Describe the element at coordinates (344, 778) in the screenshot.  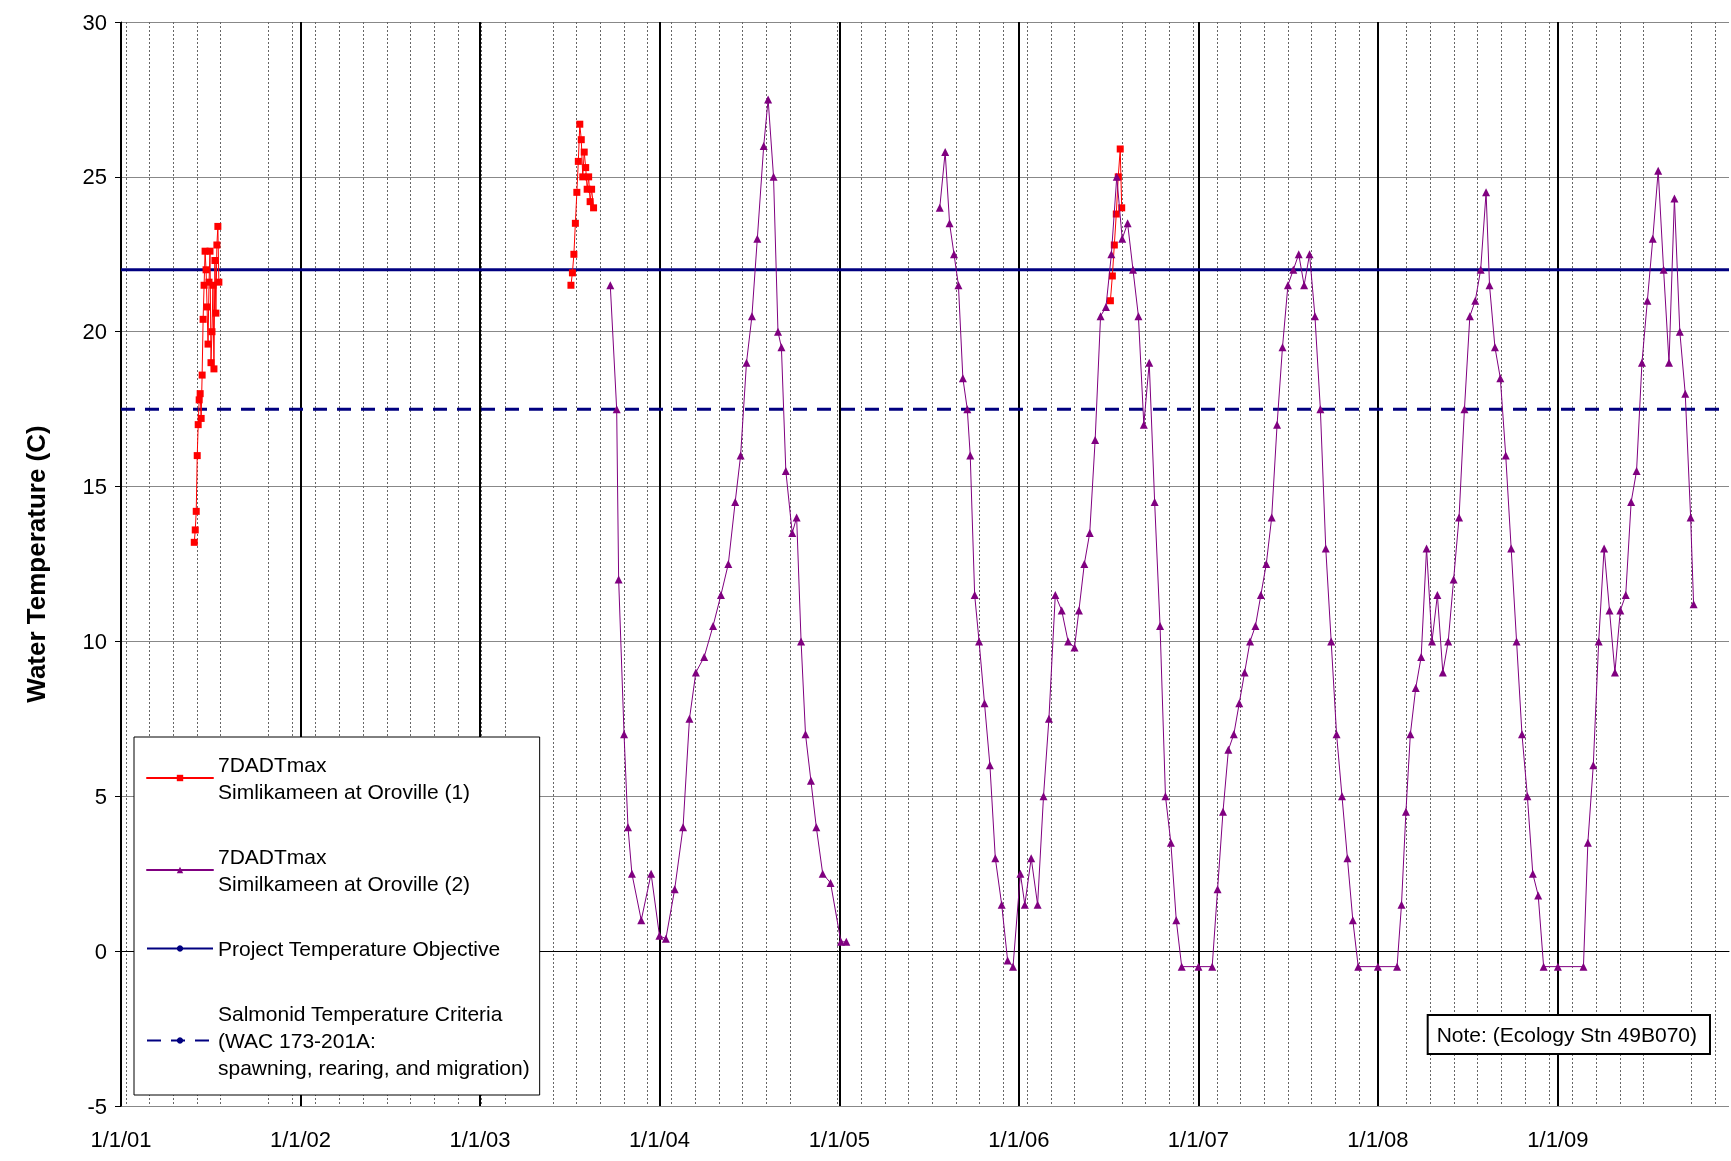
I see `legend-label: 7DADTmax Simlikameen at Oroville (1)` at that location.